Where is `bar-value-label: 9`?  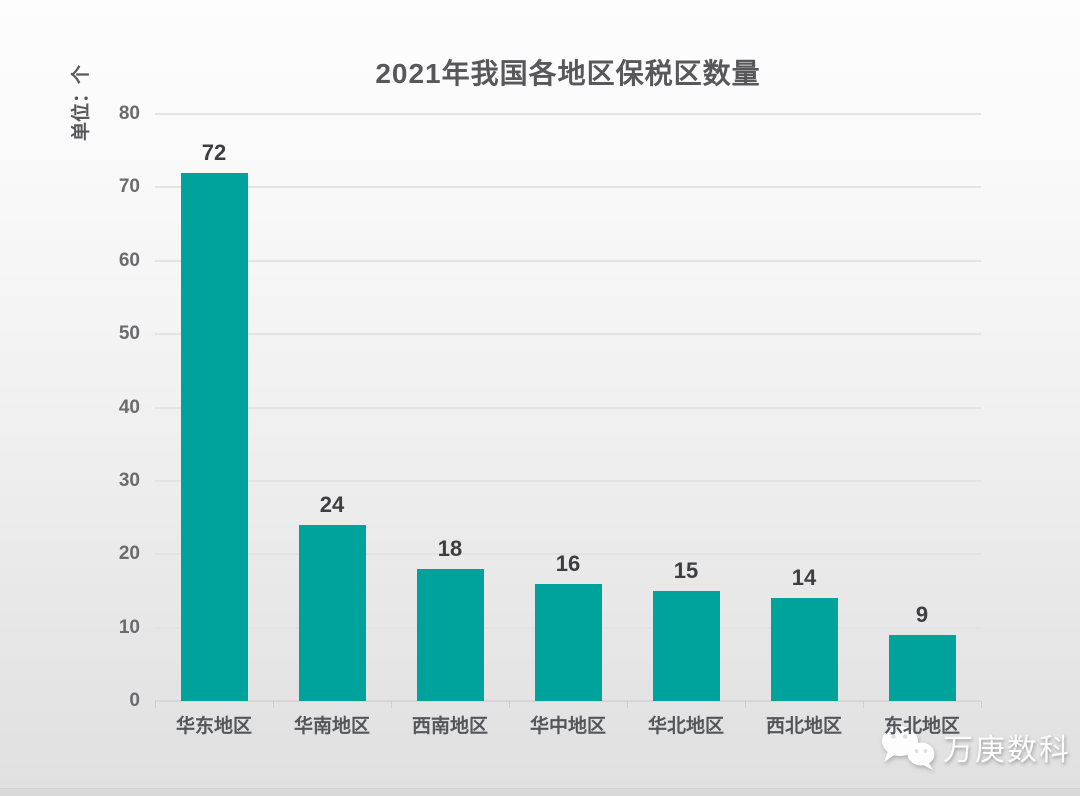
bar-value-label: 9 is located at coordinates (922, 614).